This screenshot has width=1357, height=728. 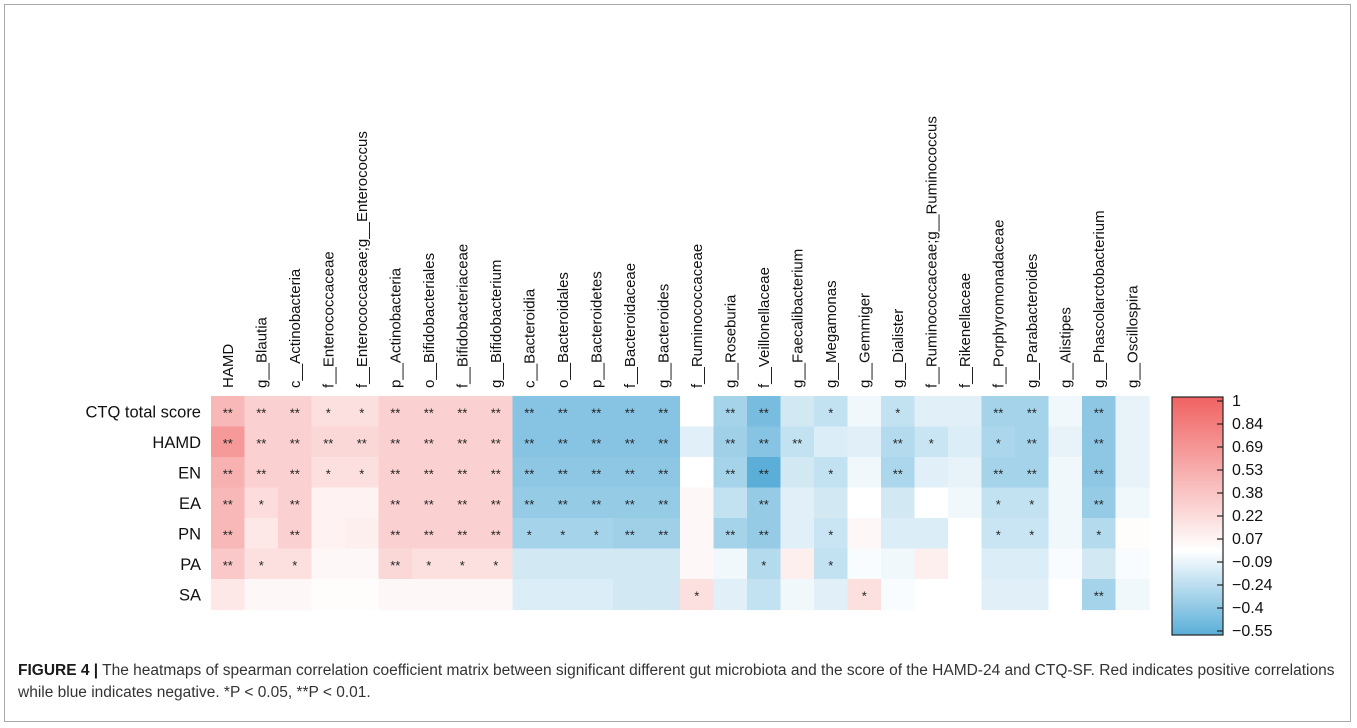 What do you see at coordinates (1247, 516) in the screenshot?
I see `colorbar-tick-label: 0.22` at bounding box center [1247, 516].